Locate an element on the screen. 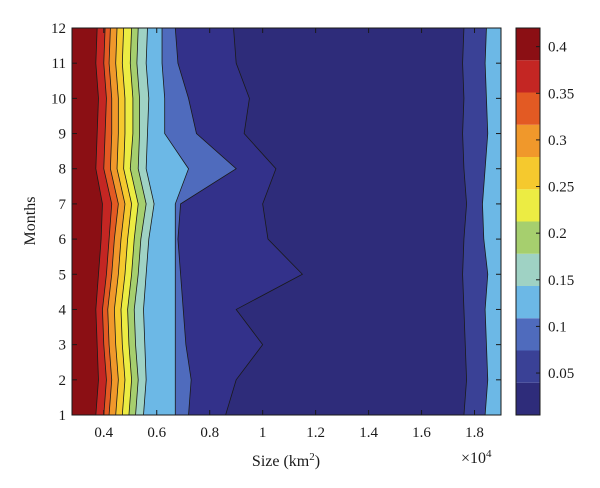 Image resolution: width=600 pixels, height=488 pixels. x-tick-label: 0.6 is located at coordinates (156, 433).